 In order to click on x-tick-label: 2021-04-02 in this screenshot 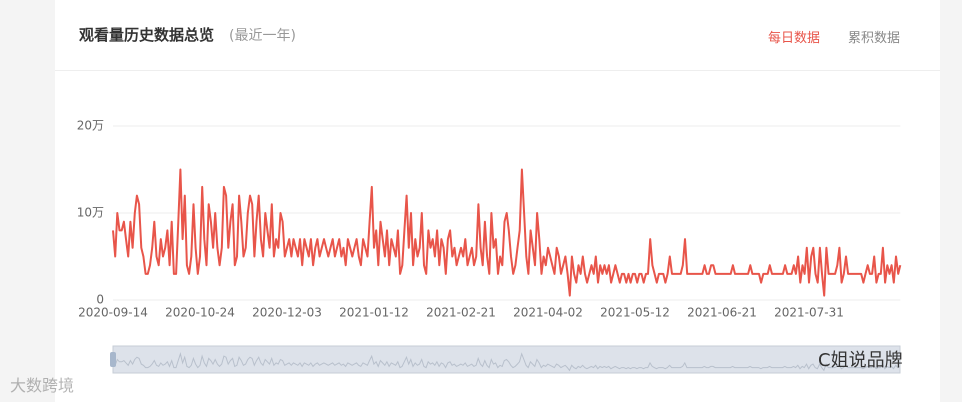, I will do `click(548, 313)`.